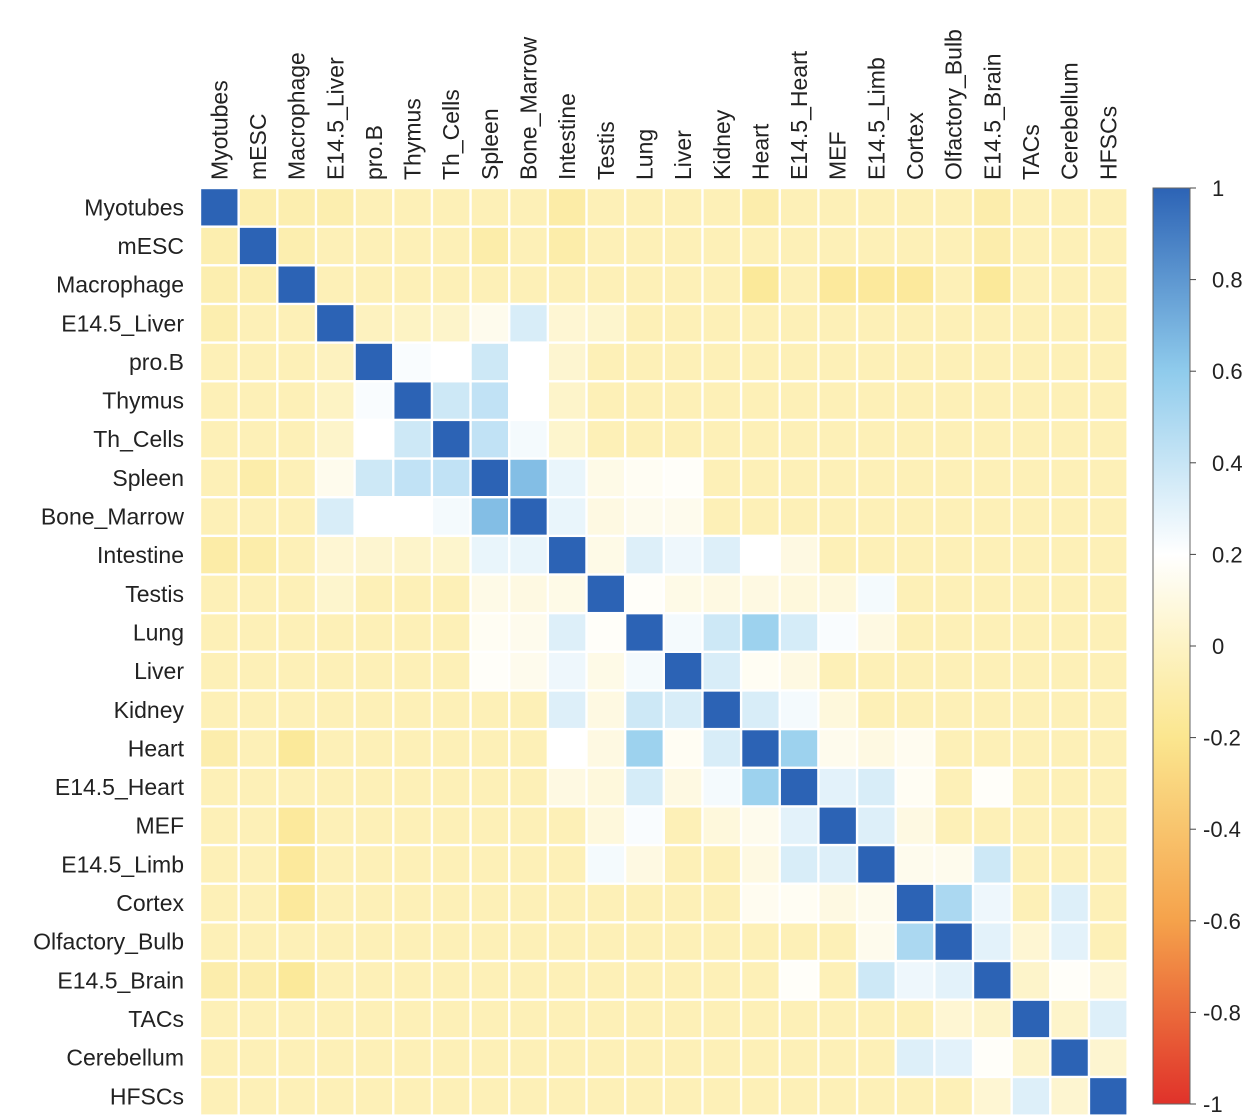  What do you see at coordinates (140, 555) in the screenshot?
I see `row-label: Intestine` at bounding box center [140, 555].